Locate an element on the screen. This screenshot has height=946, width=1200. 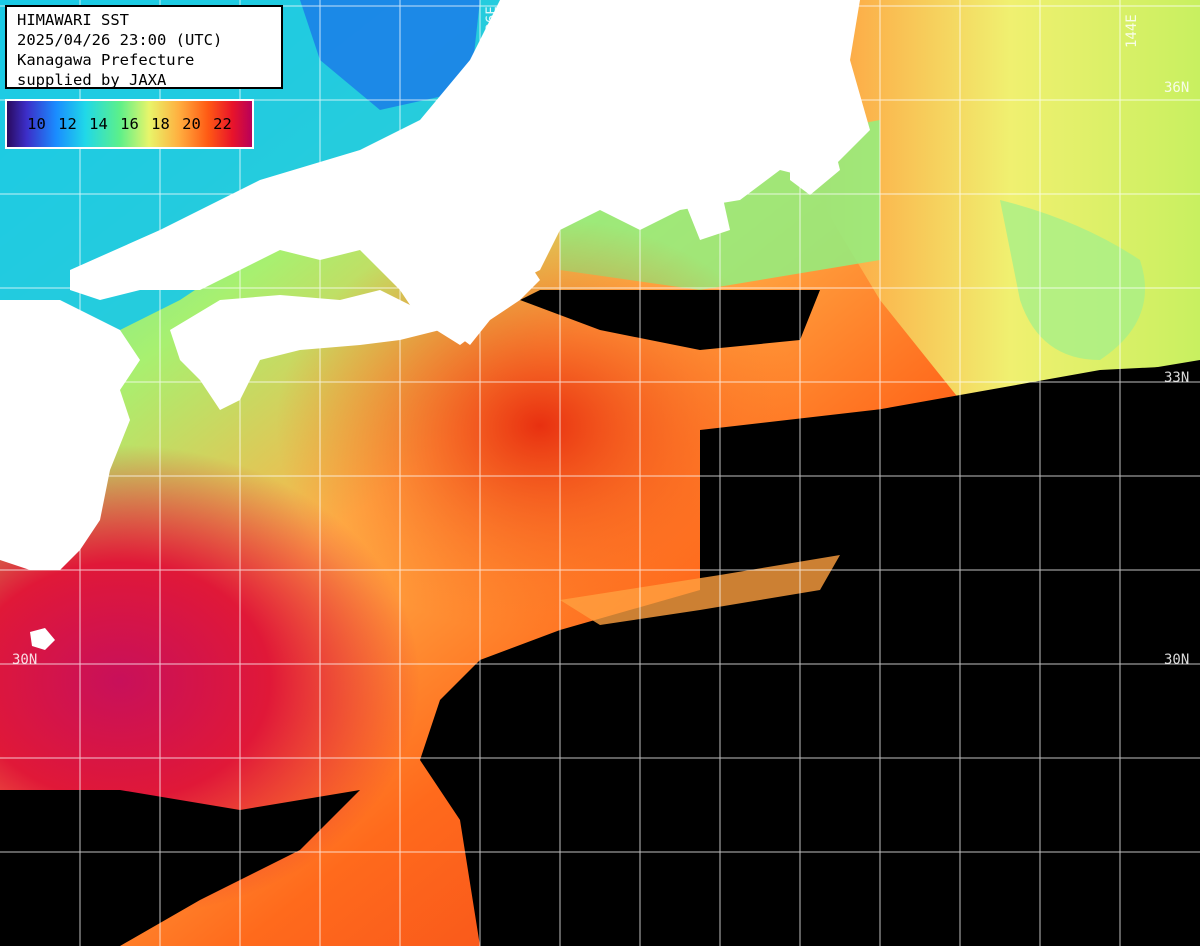
map-title: HIMAWARI SST is located at coordinates (73, 20).